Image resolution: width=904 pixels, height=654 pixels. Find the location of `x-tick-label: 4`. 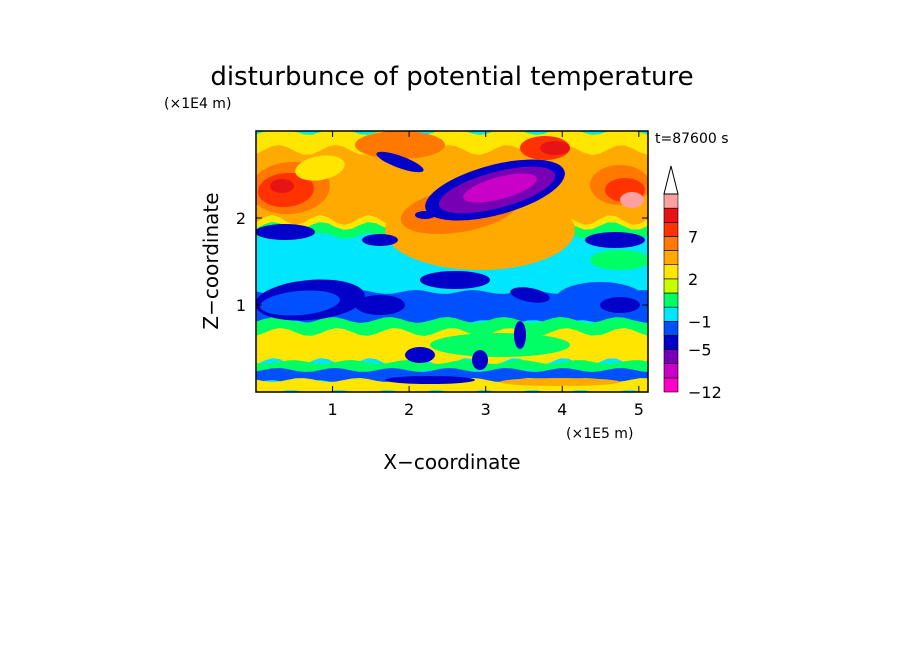

x-tick-label: 4 is located at coordinates (562, 409).